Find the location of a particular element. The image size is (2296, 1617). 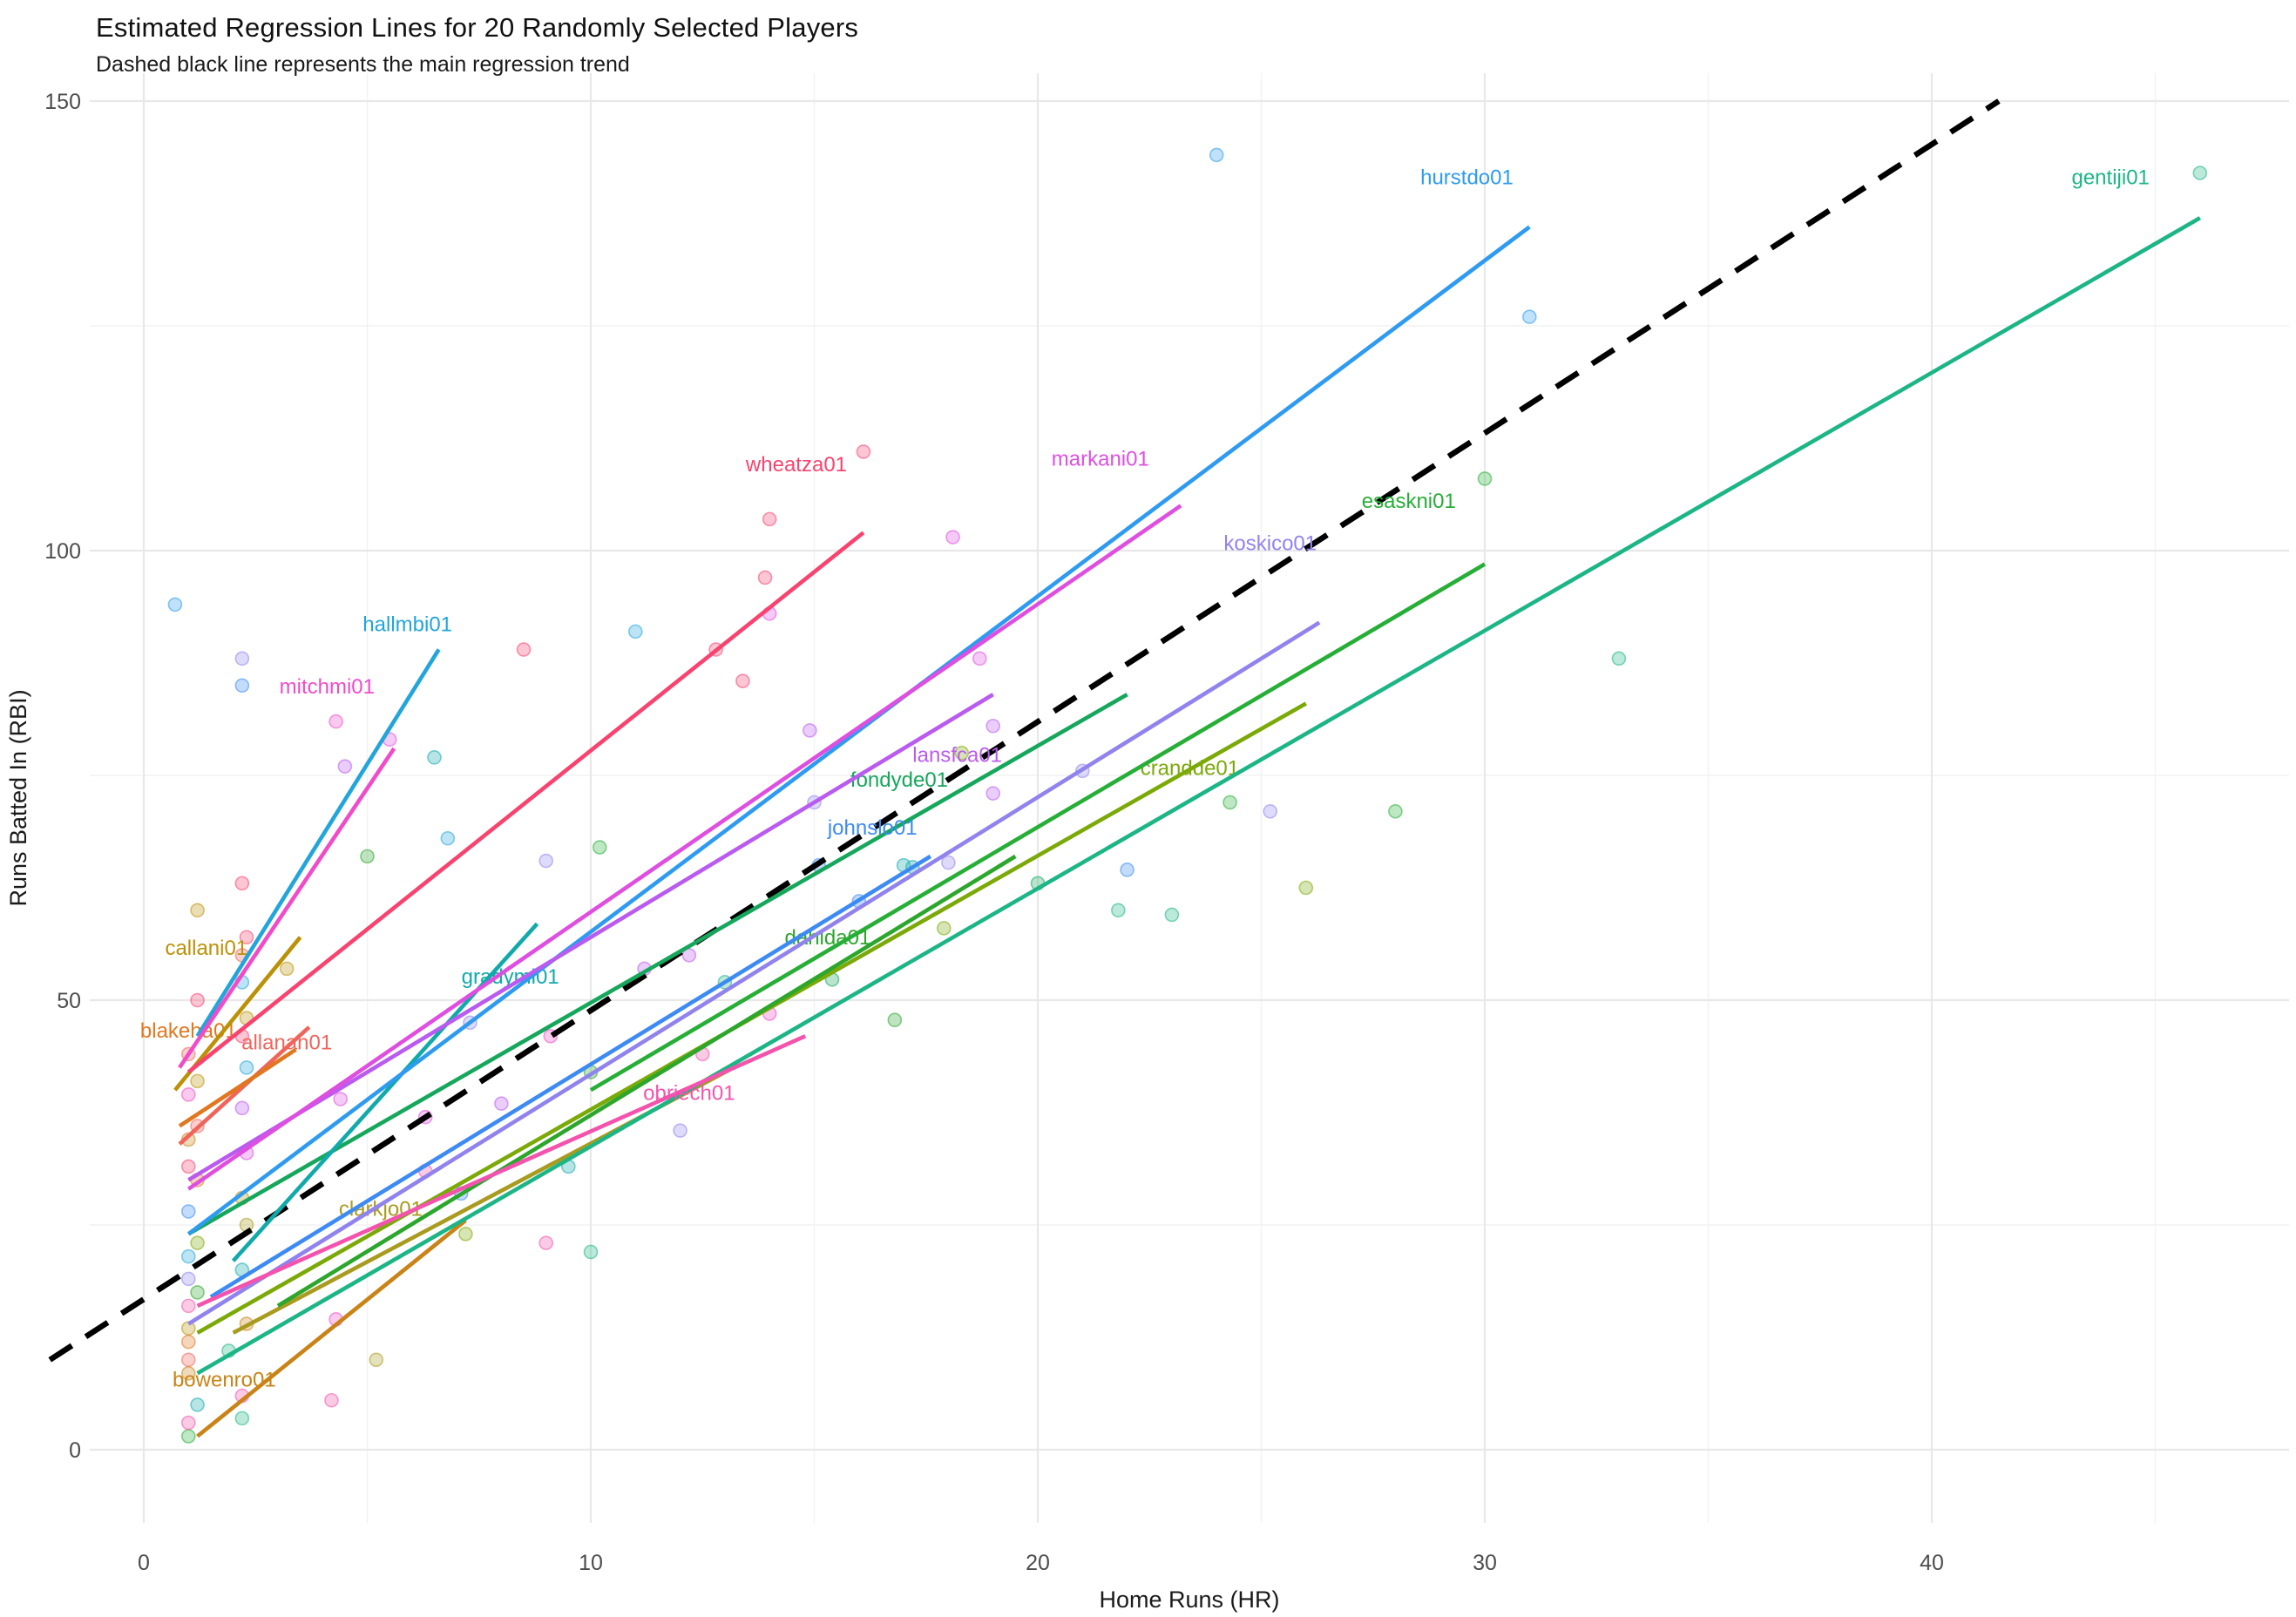

regression-line-johnslo01 is located at coordinates (570, 1076).